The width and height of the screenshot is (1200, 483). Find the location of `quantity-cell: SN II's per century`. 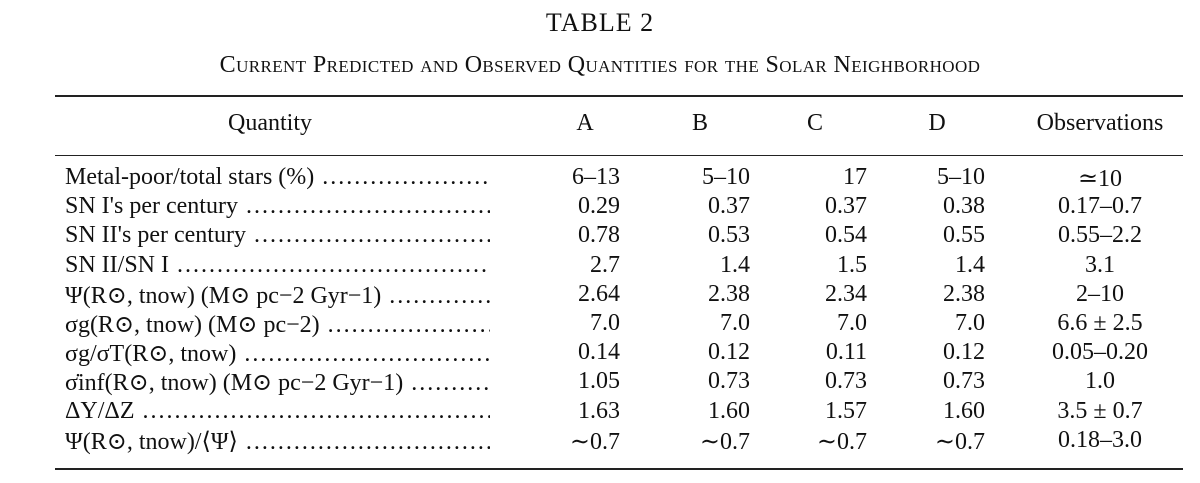

quantity-cell: SN II's per century is located at coordinates (277, 235).